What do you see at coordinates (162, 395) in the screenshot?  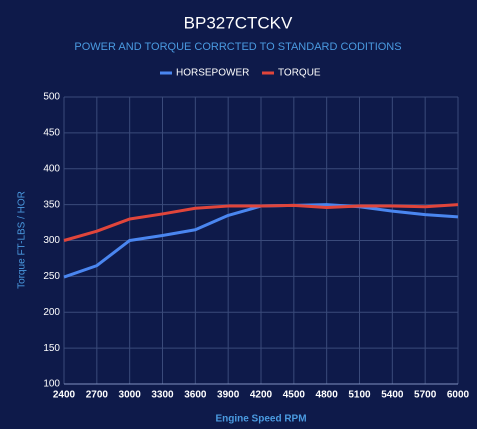 I see `x-tick-label: 3300` at bounding box center [162, 395].